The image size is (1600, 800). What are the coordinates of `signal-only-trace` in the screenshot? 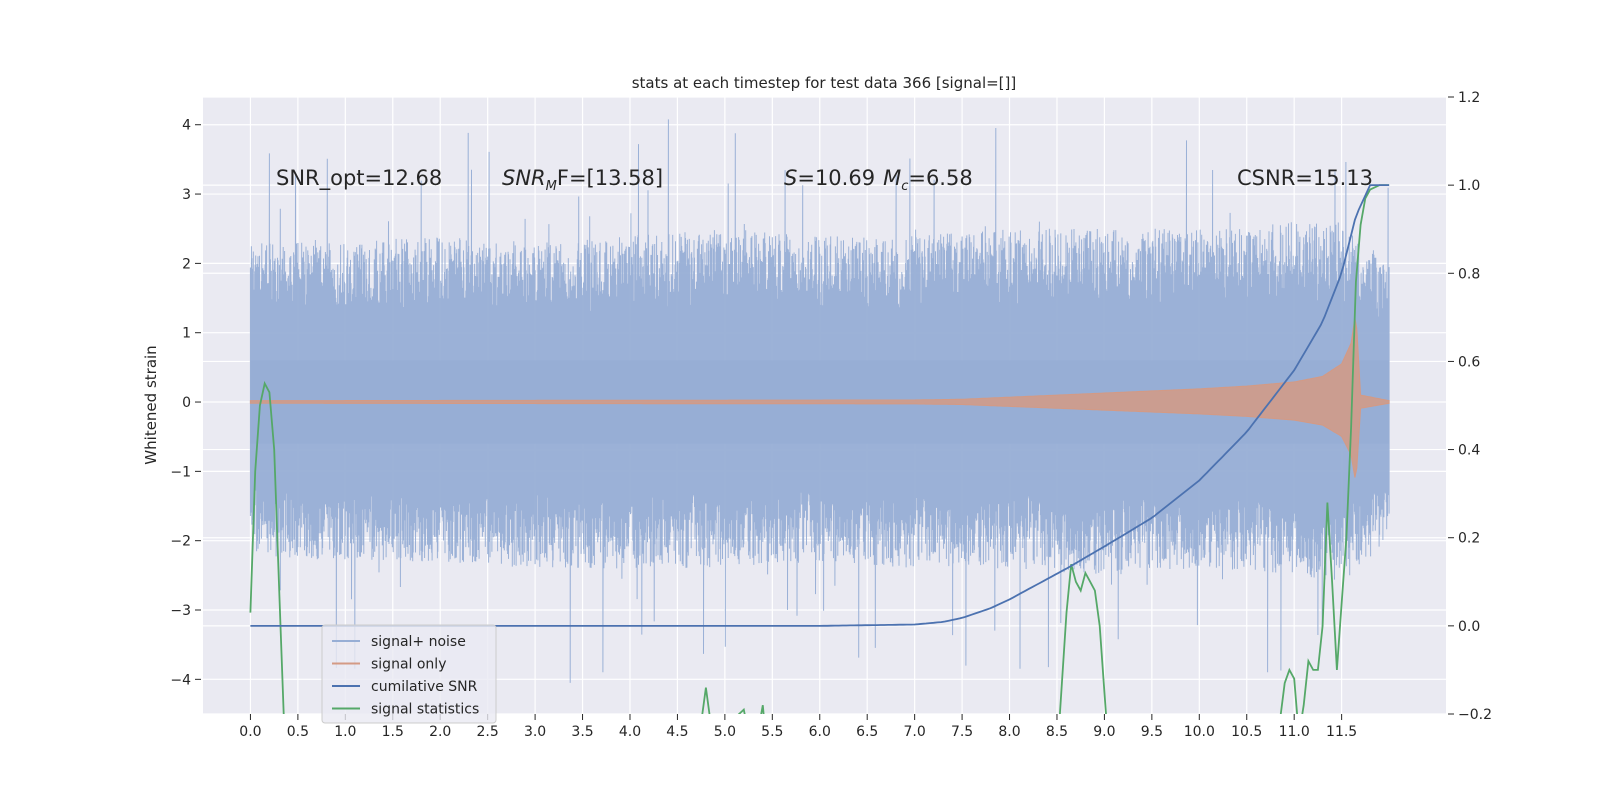 It's located at (819, 398).